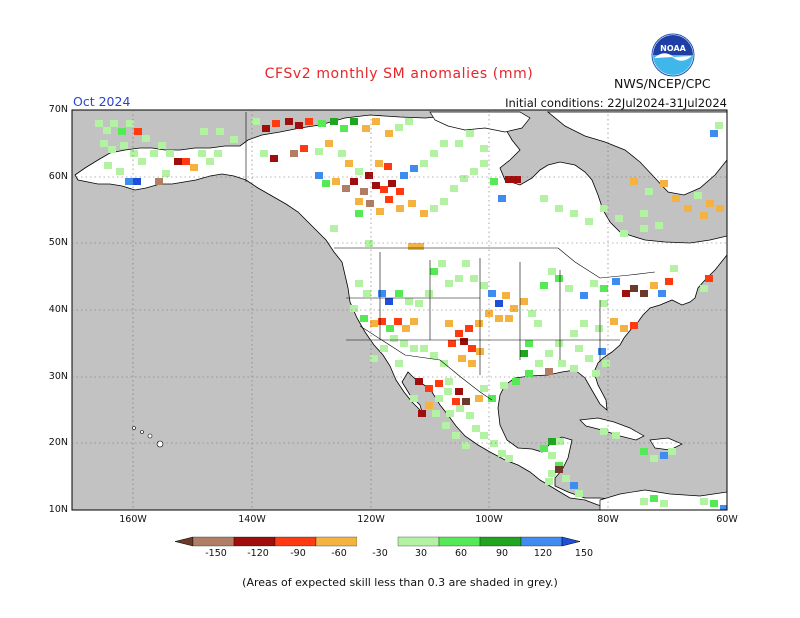 Image resolution: width=800 pixels, height=618 pixels. What do you see at coordinates (461, 553) in the screenshot?
I see `legend-label: 60` at bounding box center [461, 553].